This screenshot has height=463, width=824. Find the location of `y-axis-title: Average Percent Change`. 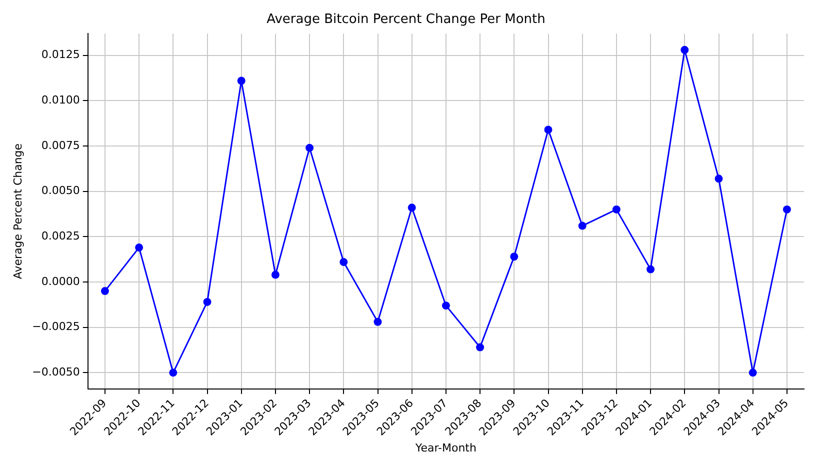

y-axis-title: Average Percent Change is located at coordinates (17, 211).